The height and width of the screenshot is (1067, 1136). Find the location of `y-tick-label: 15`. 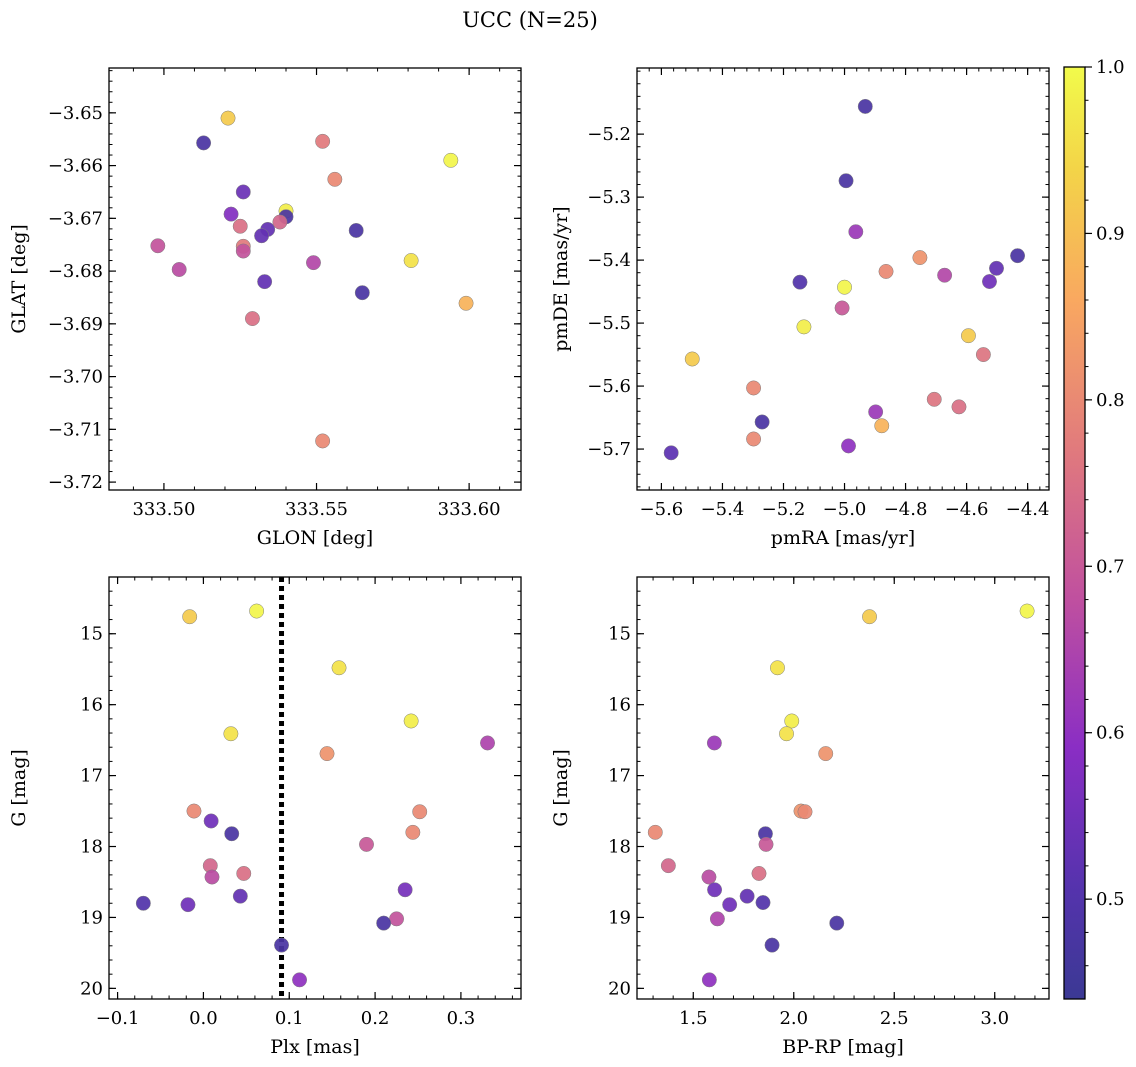

y-tick-label: 15 is located at coordinates (619, 634).